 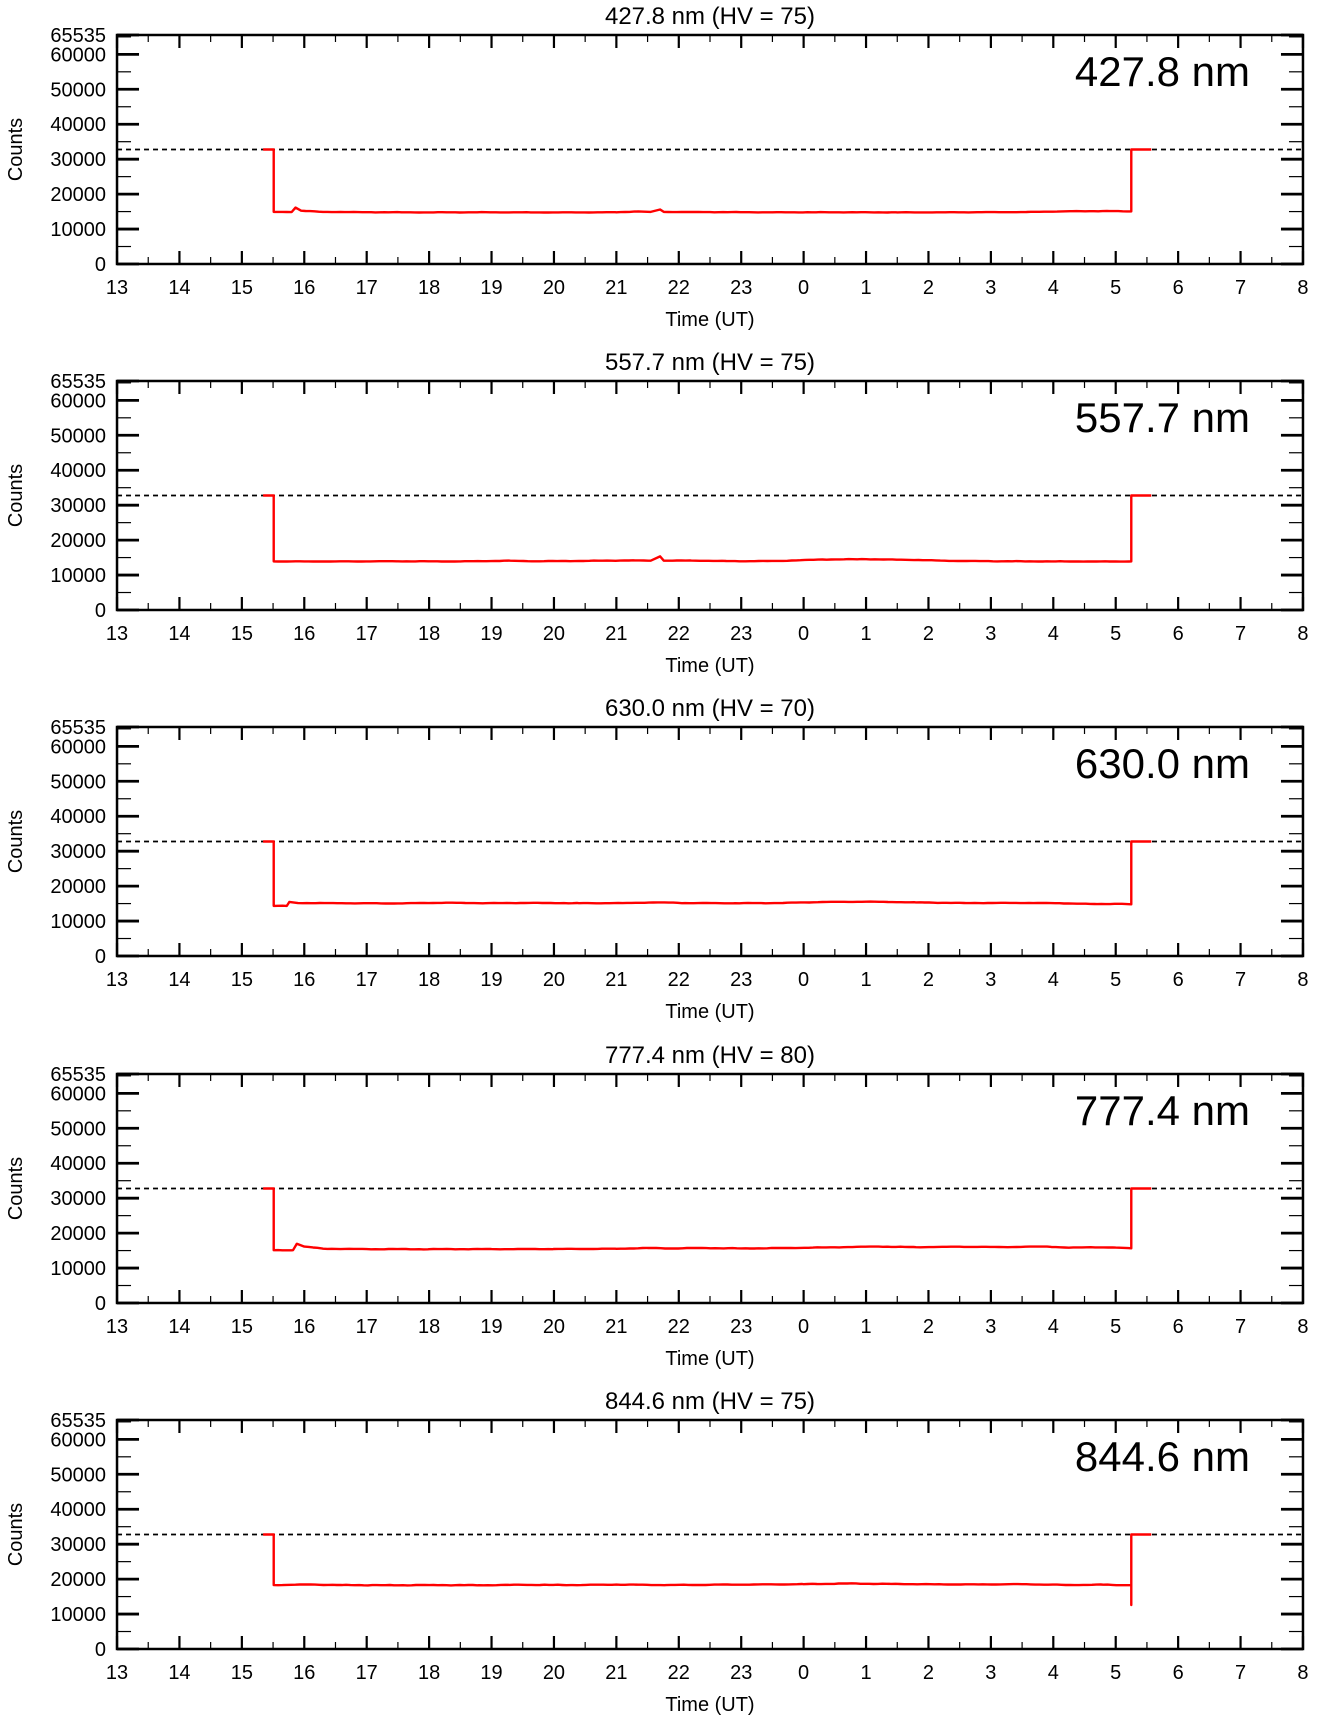 What do you see at coordinates (679, 1327) in the screenshot?
I see `x-tick-label: 22` at bounding box center [679, 1327].